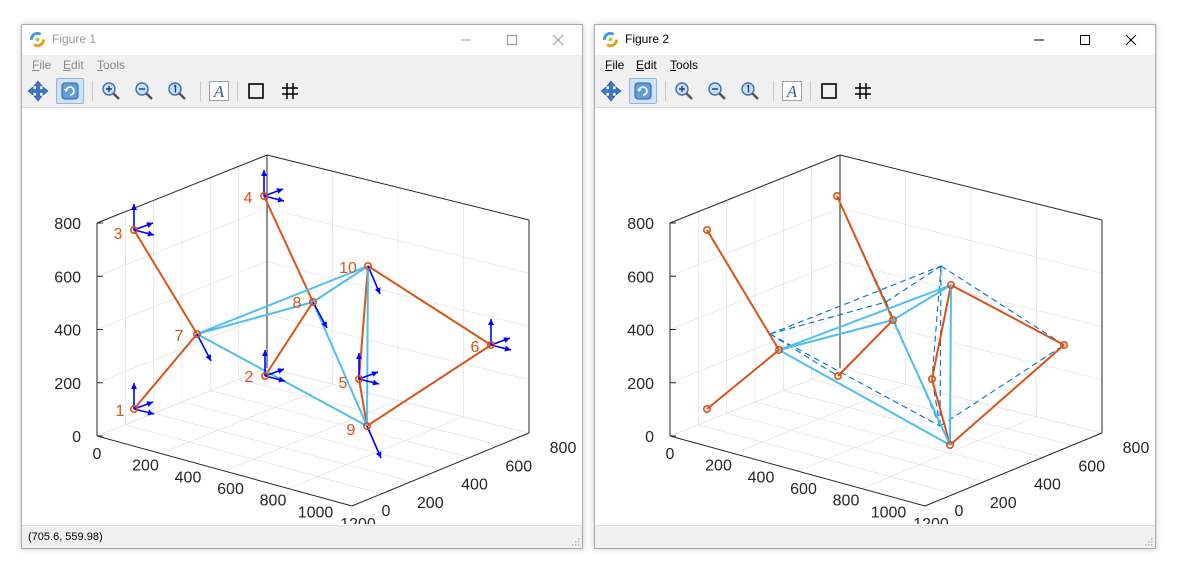 The height and width of the screenshot is (572, 1178). Describe the element at coordinates (348, 268) in the screenshot. I see `node-label: 10` at that location.